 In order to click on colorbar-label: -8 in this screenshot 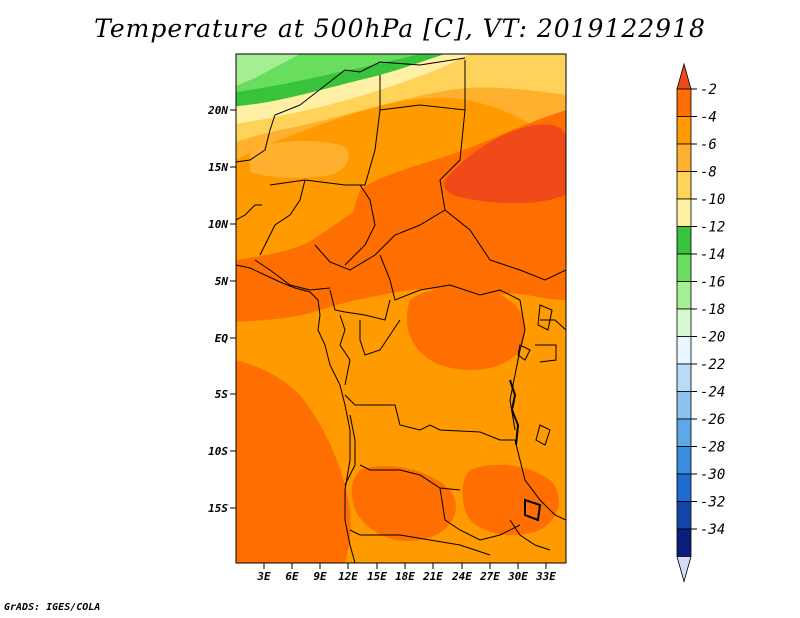, I will do `click(708, 173)`.